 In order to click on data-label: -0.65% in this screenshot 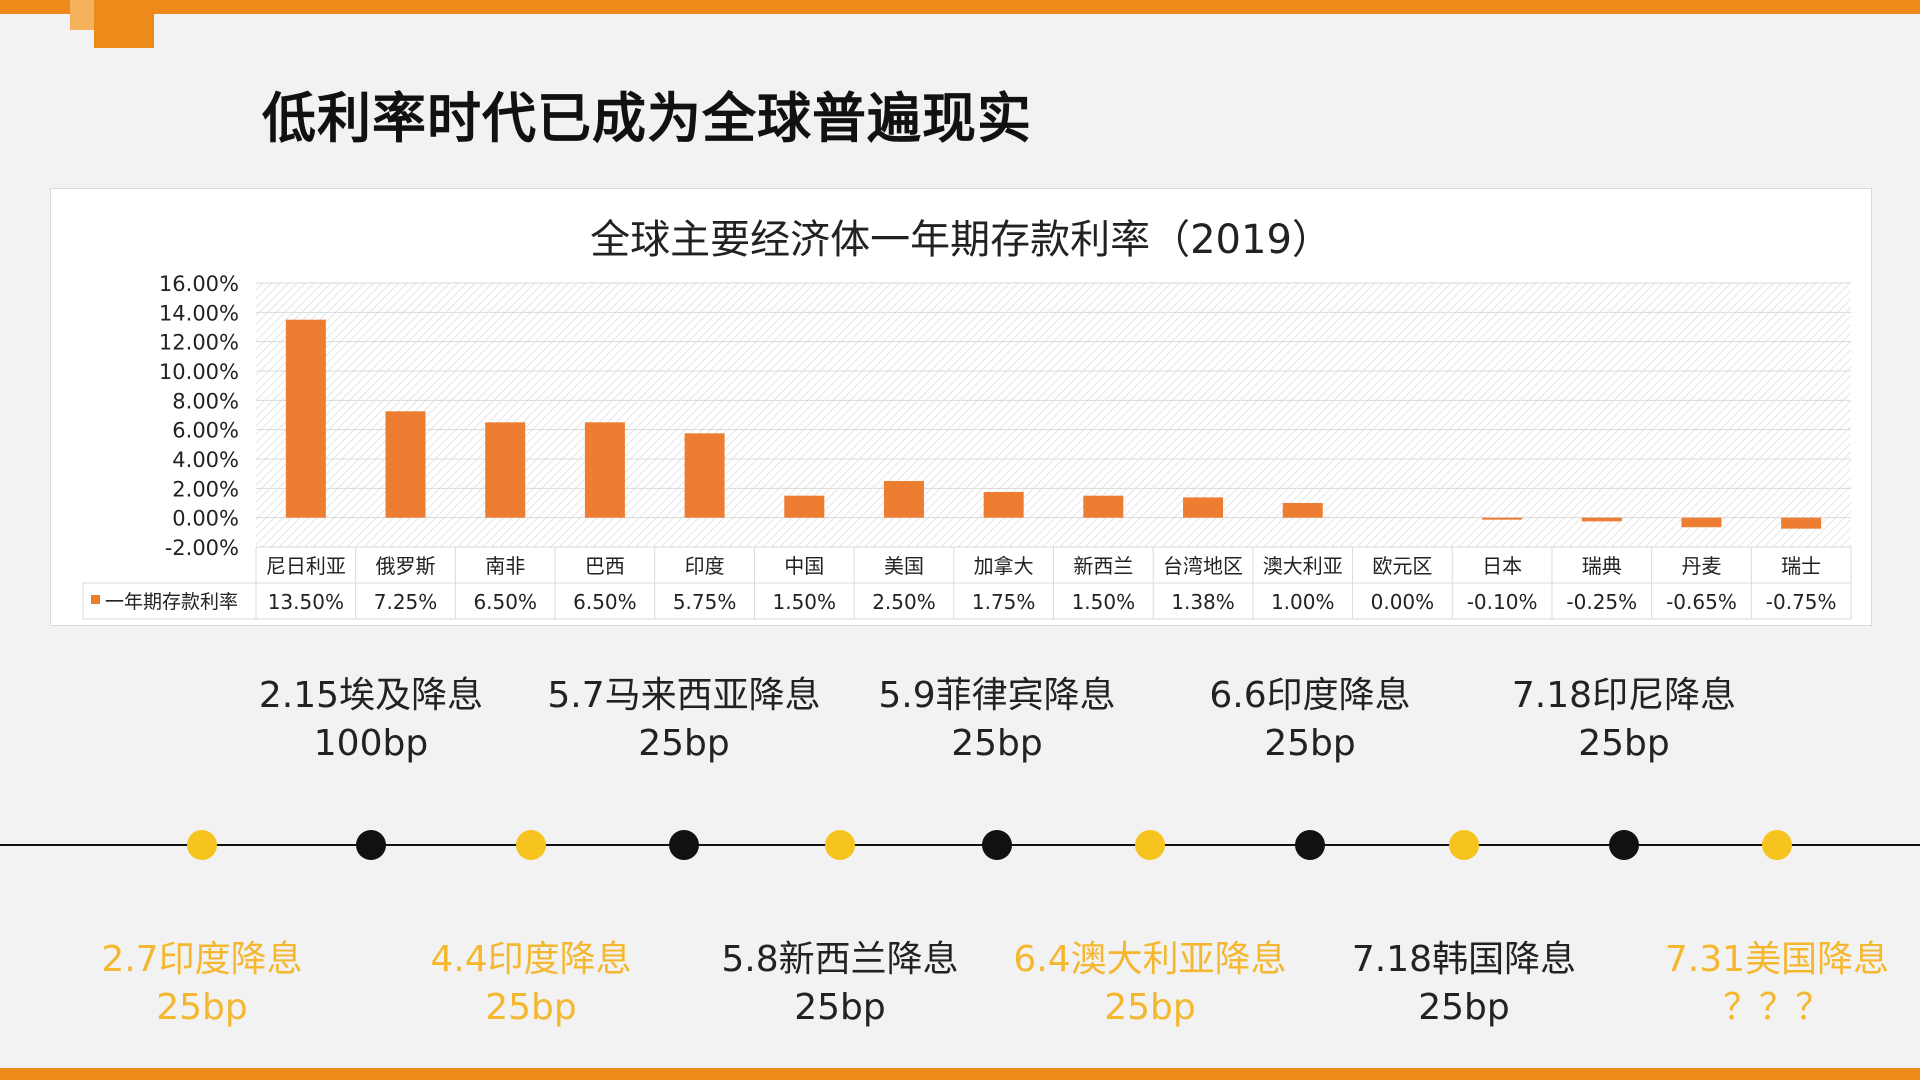, I will do `click(1701, 602)`.